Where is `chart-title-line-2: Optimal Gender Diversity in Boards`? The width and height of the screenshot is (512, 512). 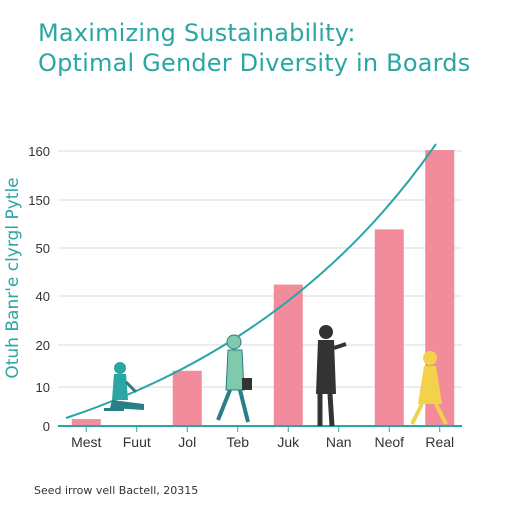
chart-title-line-2: Optimal Gender Diversity in Boards is located at coordinates (254, 63).